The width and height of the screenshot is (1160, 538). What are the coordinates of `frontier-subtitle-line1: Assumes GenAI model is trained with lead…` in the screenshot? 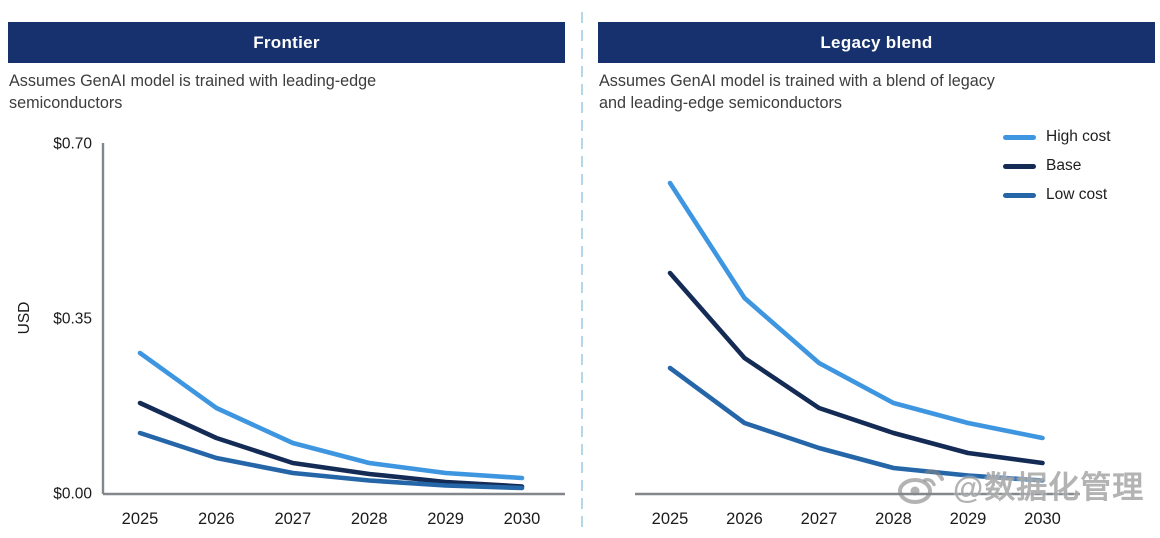 It's located at (193, 81).